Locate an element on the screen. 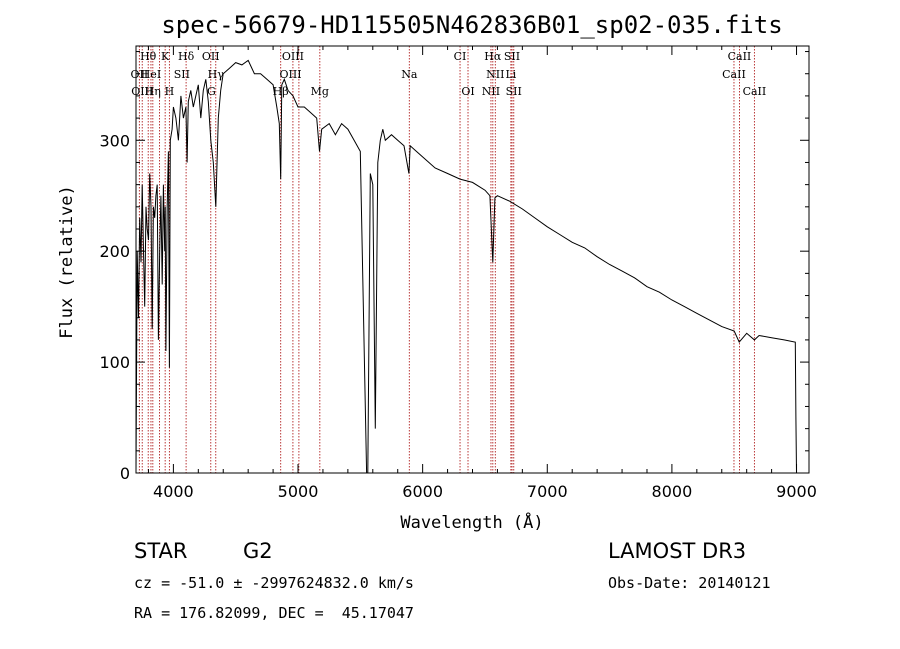  line-label: K is located at coordinates (165, 56).